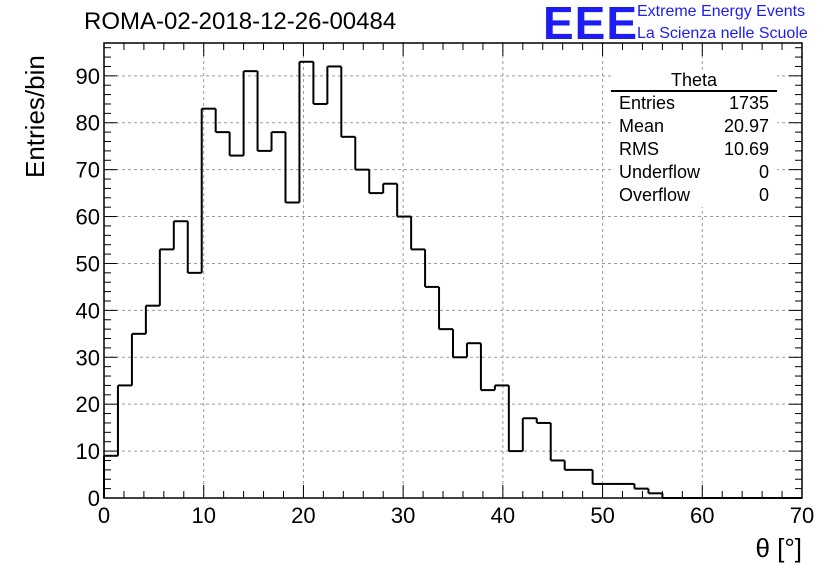 The height and width of the screenshot is (572, 836). Describe the element at coordinates (88, 217) in the screenshot. I see `y-tick-label: 60` at that location.